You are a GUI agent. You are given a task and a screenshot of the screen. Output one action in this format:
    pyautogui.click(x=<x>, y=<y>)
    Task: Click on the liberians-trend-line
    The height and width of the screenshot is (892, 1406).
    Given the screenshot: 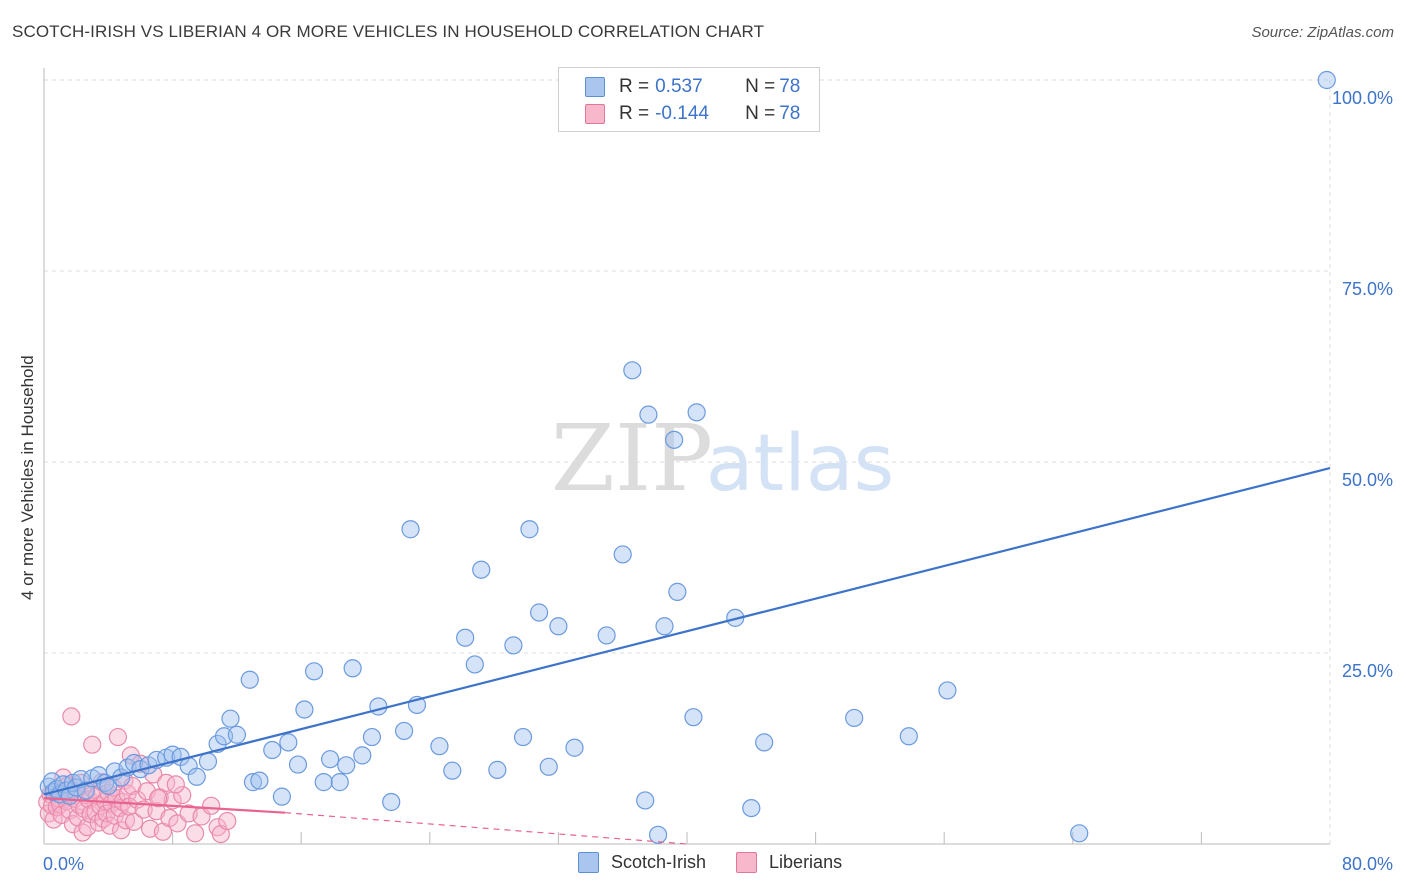 What is the action you would take?
    pyautogui.click(x=164, y=805)
    